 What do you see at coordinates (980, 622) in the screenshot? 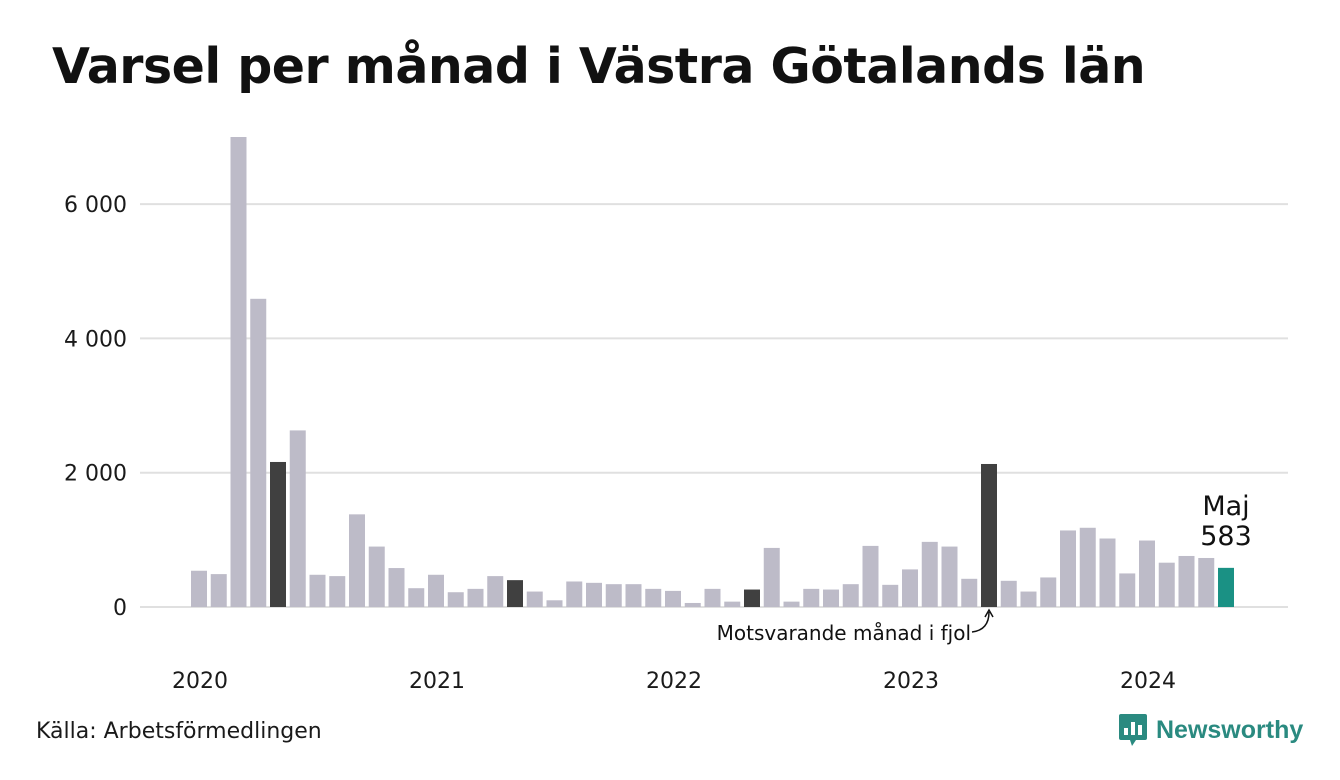
I see `note-arrow` at bounding box center [980, 622].